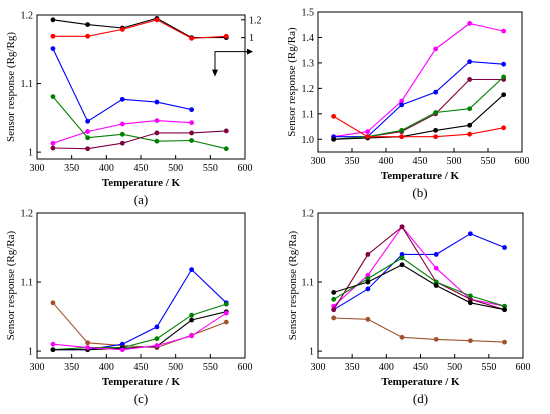 Image resolution: width=550 pixels, height=414 pixels. Describe the element at coordinates (11, 87) in the screenshot. I see `y-axis-label: Sensor response (Rg/Rg)` at that location.